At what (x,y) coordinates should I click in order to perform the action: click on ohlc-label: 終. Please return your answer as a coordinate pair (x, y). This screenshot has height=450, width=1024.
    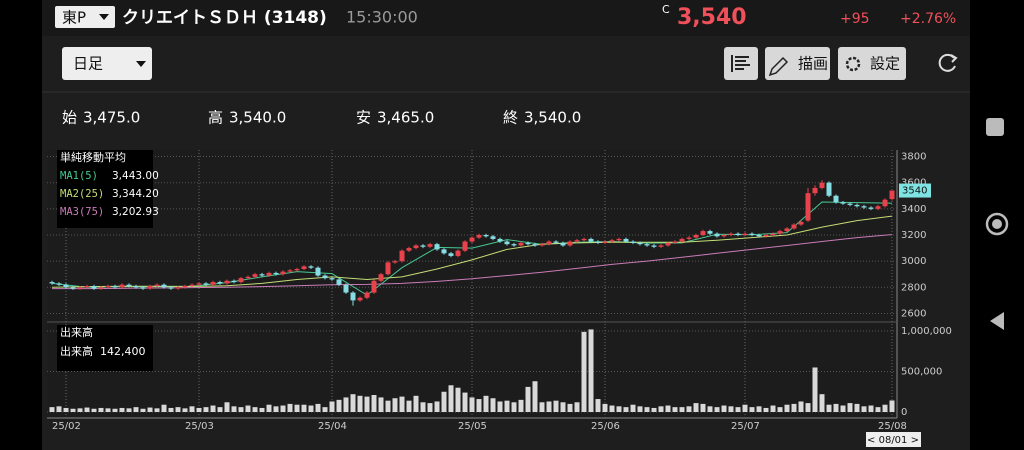
    Looking at the image, I should click on (510, 118).